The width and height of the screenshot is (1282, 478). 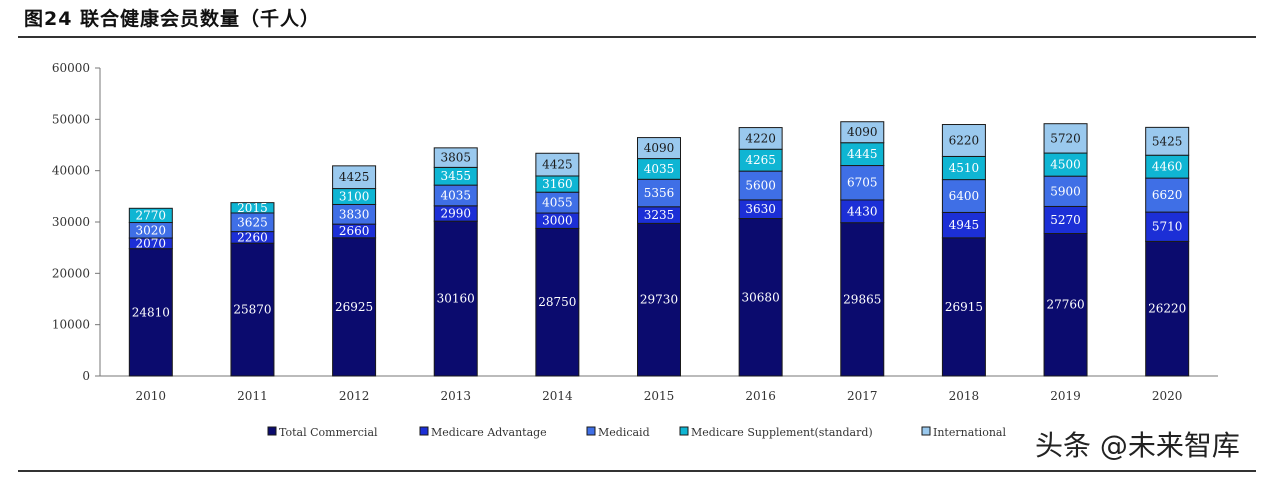 I want to click on segment-data-label: 29865, so click(x=862, y=299).